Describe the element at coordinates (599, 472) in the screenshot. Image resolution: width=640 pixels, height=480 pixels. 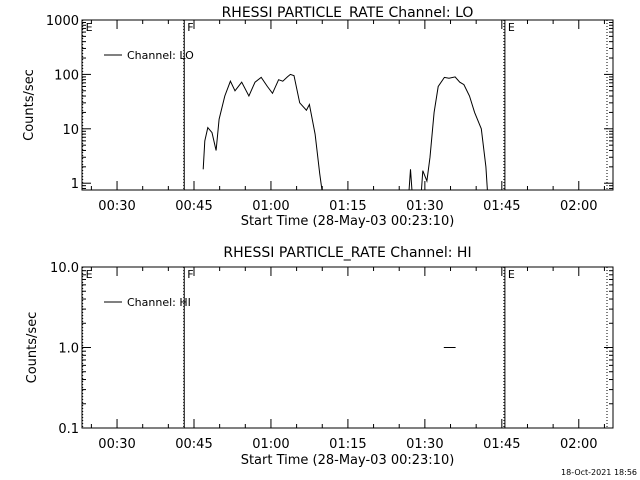
I see `footer-timestamp: 18-Oct-2021 18:56` at that location.